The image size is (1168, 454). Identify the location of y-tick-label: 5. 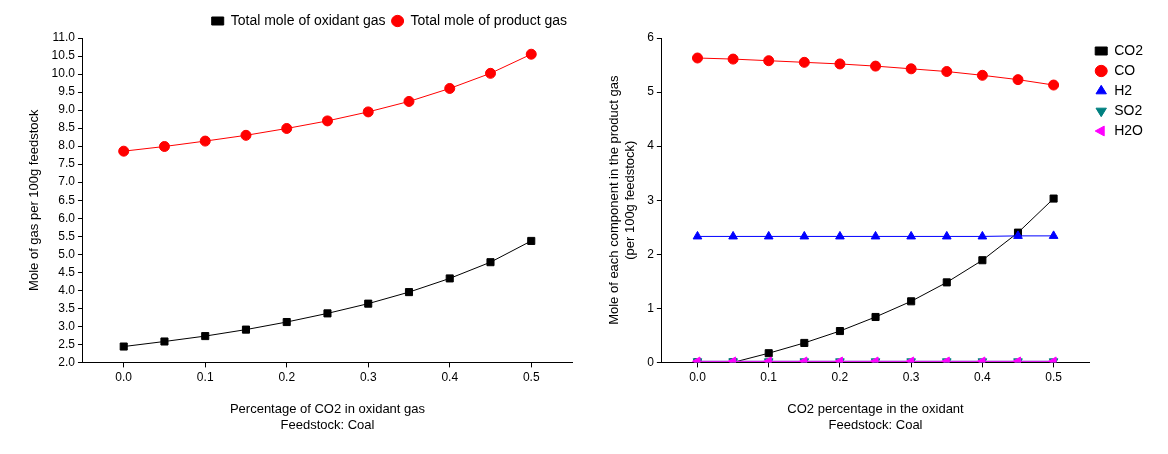
(651, 91).